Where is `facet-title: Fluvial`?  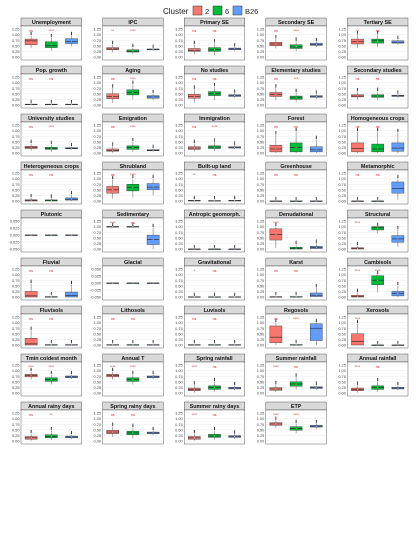 facet-title: Fluvial is located at coordinates (52, 263).